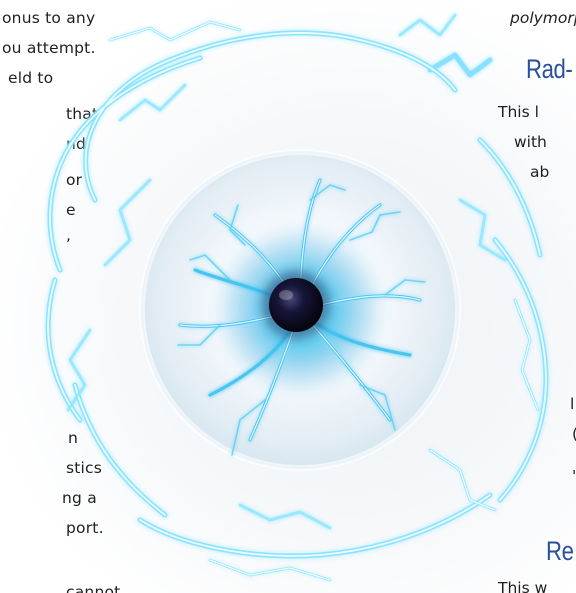  Describe the element at coordinates (74, 180) in the screenshot. I see `left-line-6: or` at that location.